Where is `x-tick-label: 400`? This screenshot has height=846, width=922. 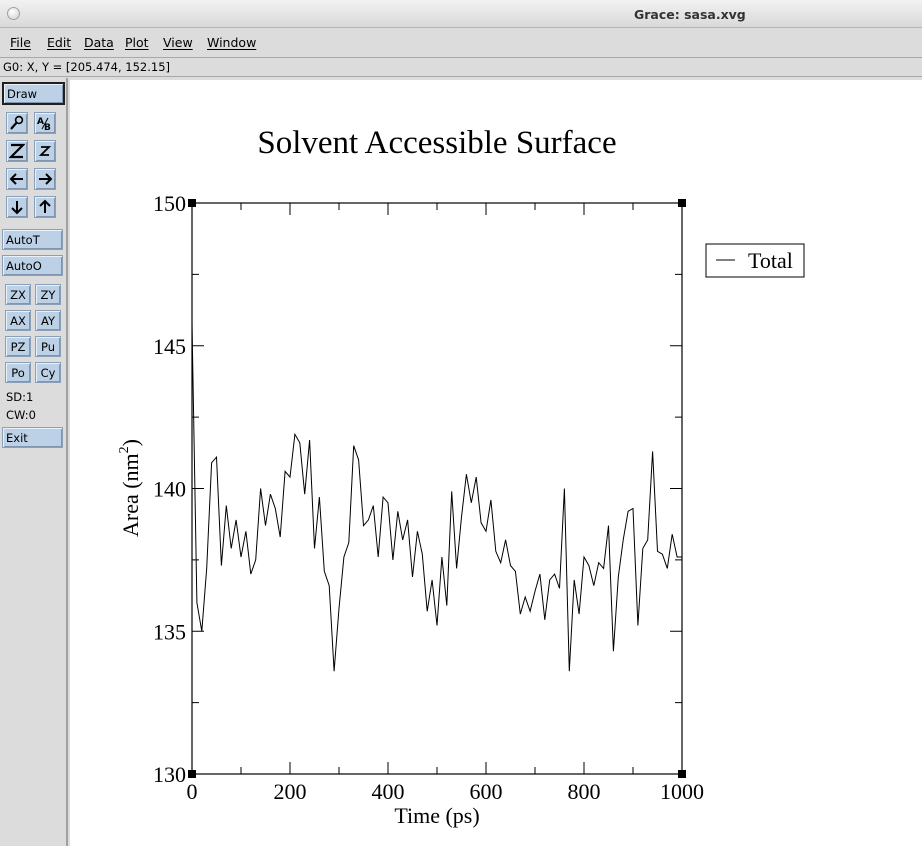 x-tick-label: 400 is located at coordinates (388, 791).